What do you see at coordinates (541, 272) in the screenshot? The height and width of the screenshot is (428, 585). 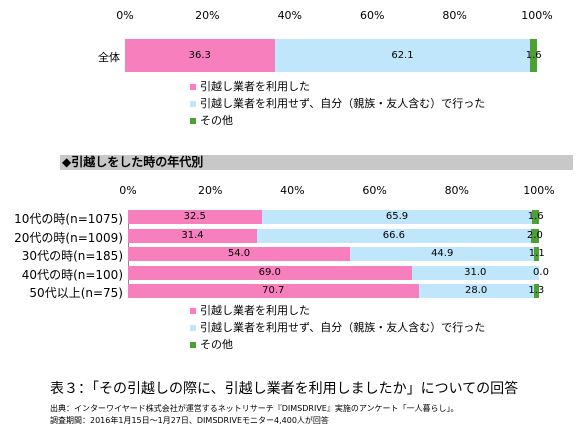 I see `data-label: 0.0` at bounding box center [541, 272].